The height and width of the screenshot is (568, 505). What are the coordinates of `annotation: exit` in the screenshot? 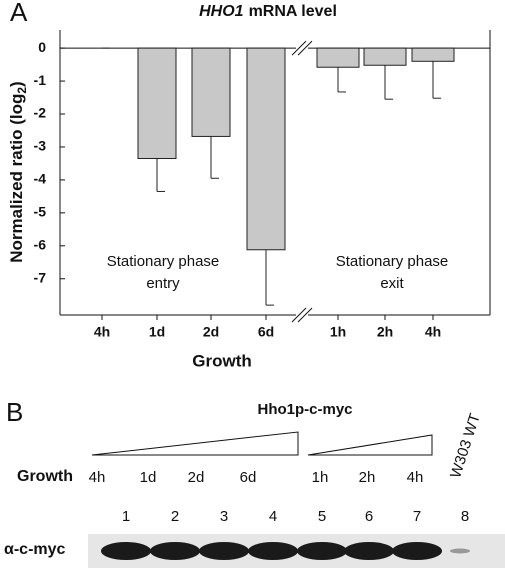 It's located at (392, 283).